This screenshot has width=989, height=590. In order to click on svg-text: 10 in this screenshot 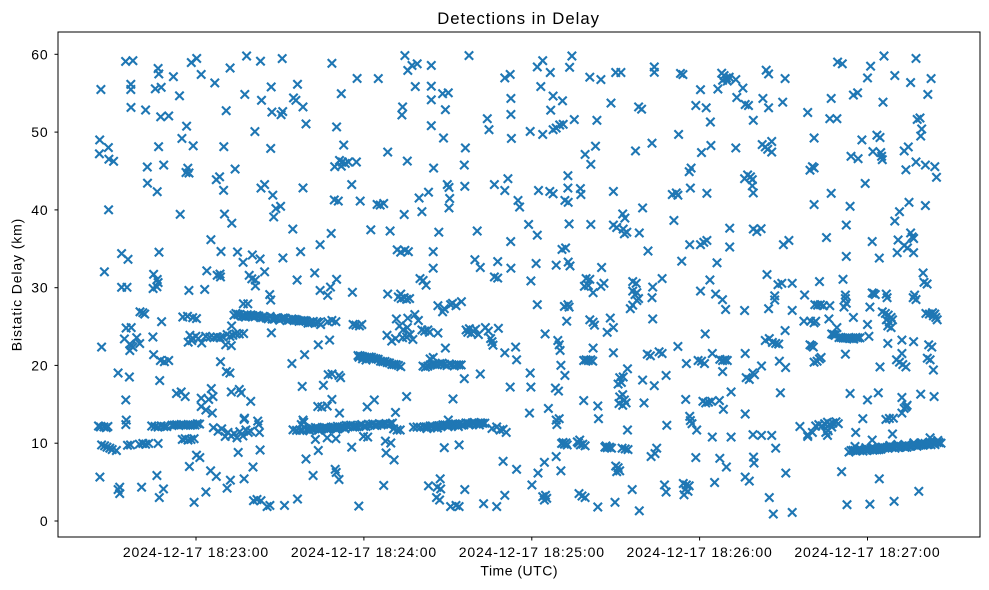, I will do `click(39, 443)`.